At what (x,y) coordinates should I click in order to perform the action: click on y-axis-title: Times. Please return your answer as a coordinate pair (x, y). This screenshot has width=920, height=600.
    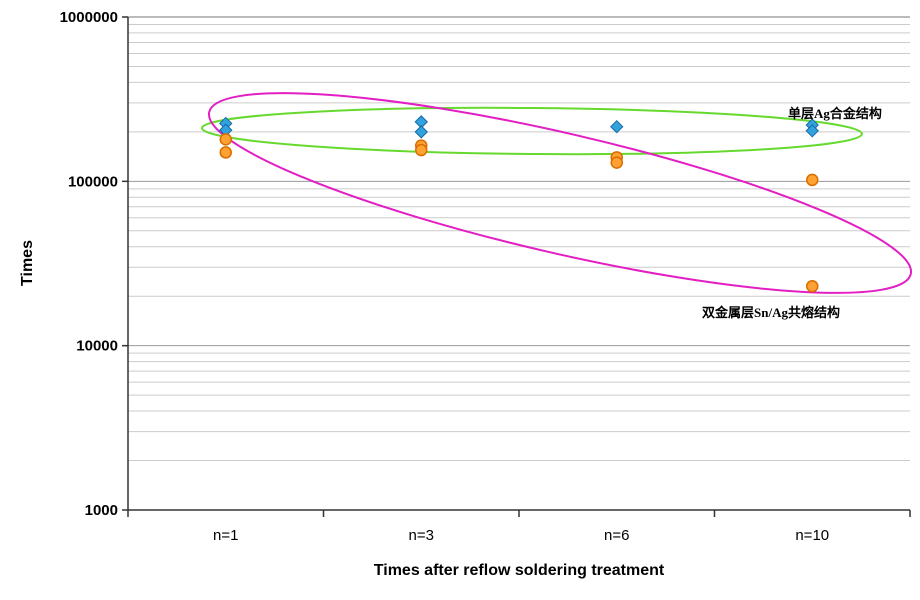
    Looking at the image, I should click on (27, 263).